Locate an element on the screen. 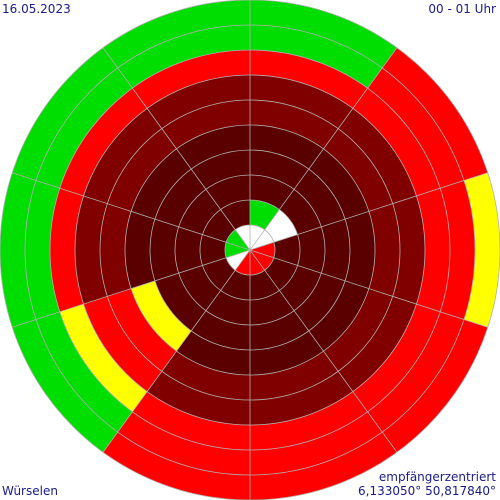  cell-s9-r8 is located at coordinates (183, 57).